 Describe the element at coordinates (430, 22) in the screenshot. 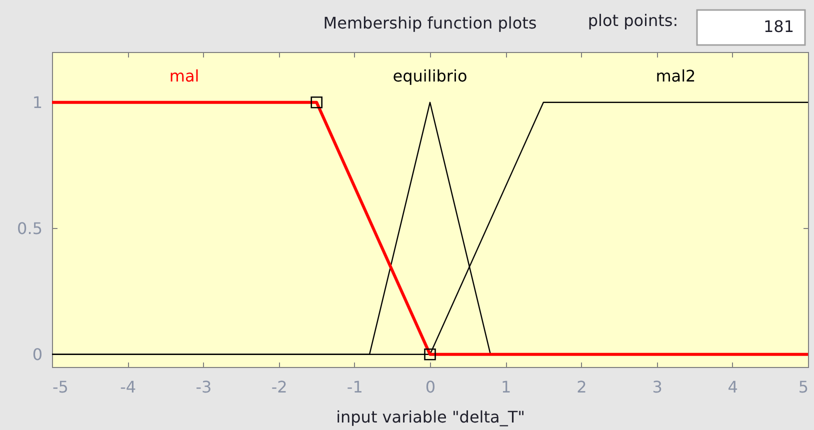

I see `chart-title: Membership function plots` at that location.